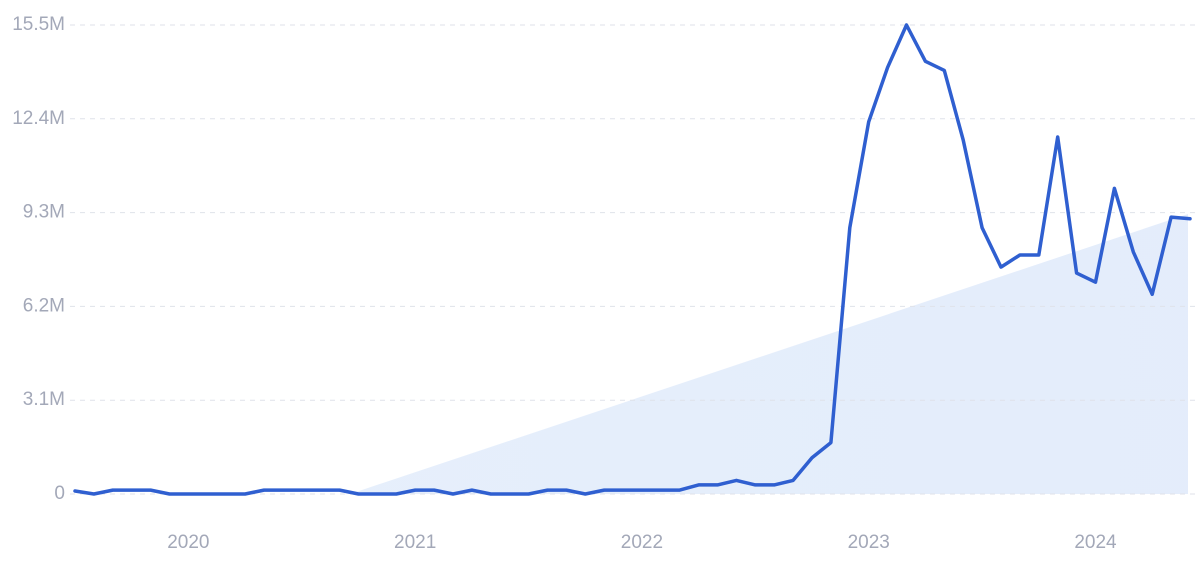  What do you see at coordinates (642, 542) in the screenshot?
I see `x-tick-label: 2022` at bounding box center [642, 542].